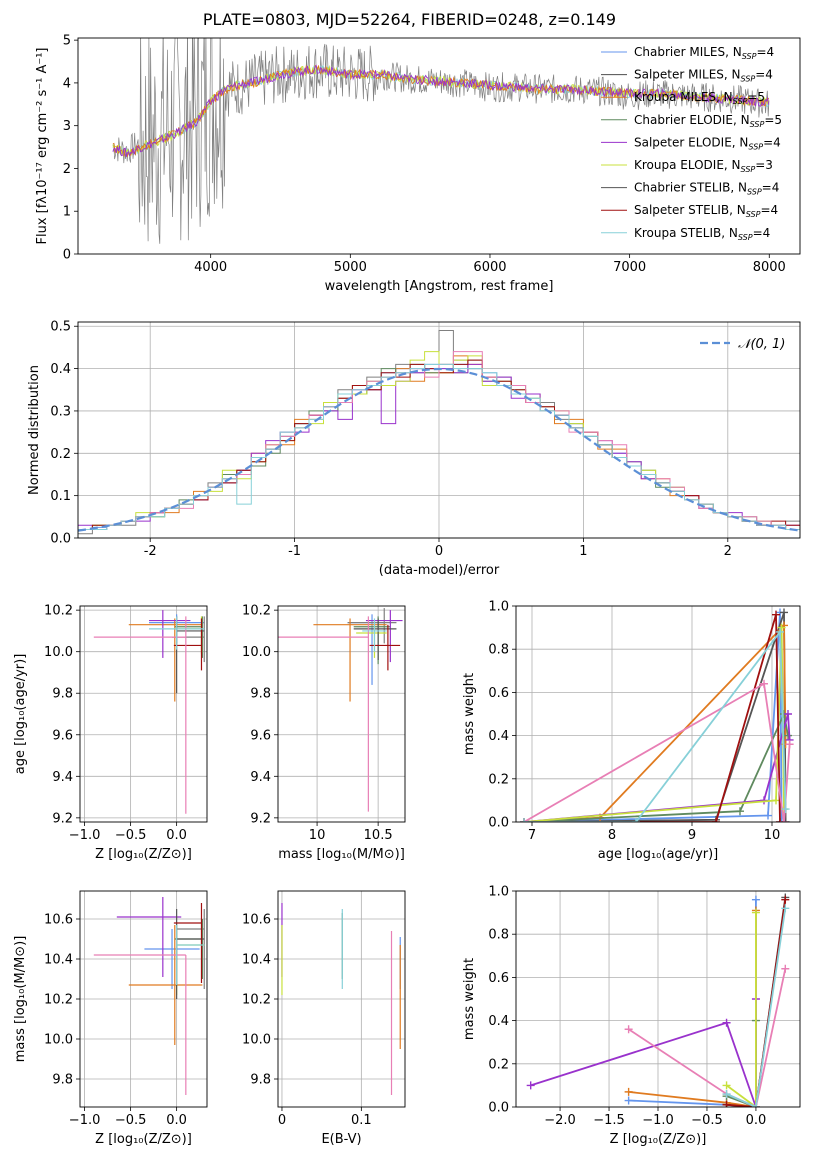  What do you see at coordinates (67, 169) in the screenshot?
I see `y-tick-label: 2` at bounding box center [67, 169].